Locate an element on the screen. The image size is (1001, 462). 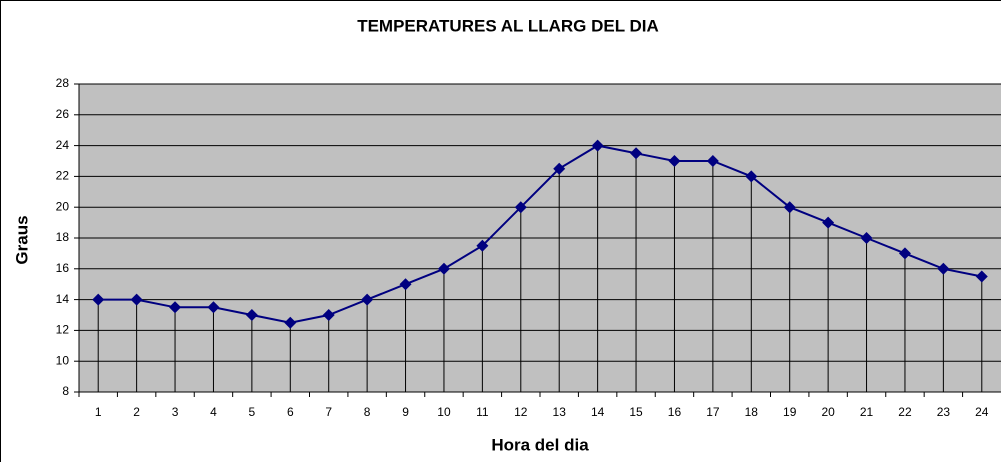
x-tick-label: 2 is located at coordinates (136, 412).